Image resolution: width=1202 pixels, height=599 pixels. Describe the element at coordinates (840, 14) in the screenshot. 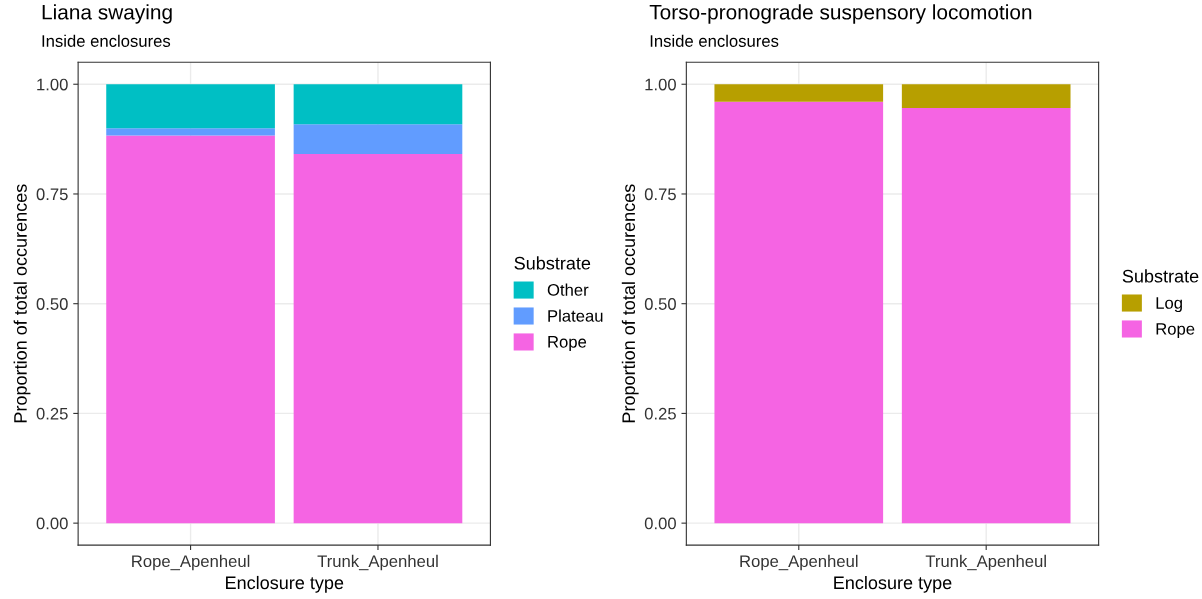

I see `chart-title: Torso-pronograde suspensory locomotion` at that location.